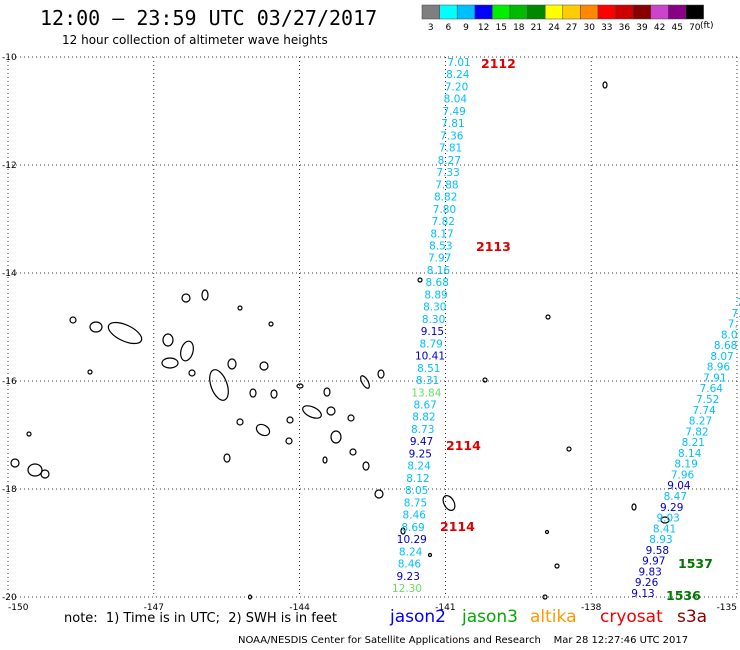 This screenshot has width=740, height=650. I want to click on map-title: 12:00 – 23:59 UTC 03/27/2017, so click(209, 18).